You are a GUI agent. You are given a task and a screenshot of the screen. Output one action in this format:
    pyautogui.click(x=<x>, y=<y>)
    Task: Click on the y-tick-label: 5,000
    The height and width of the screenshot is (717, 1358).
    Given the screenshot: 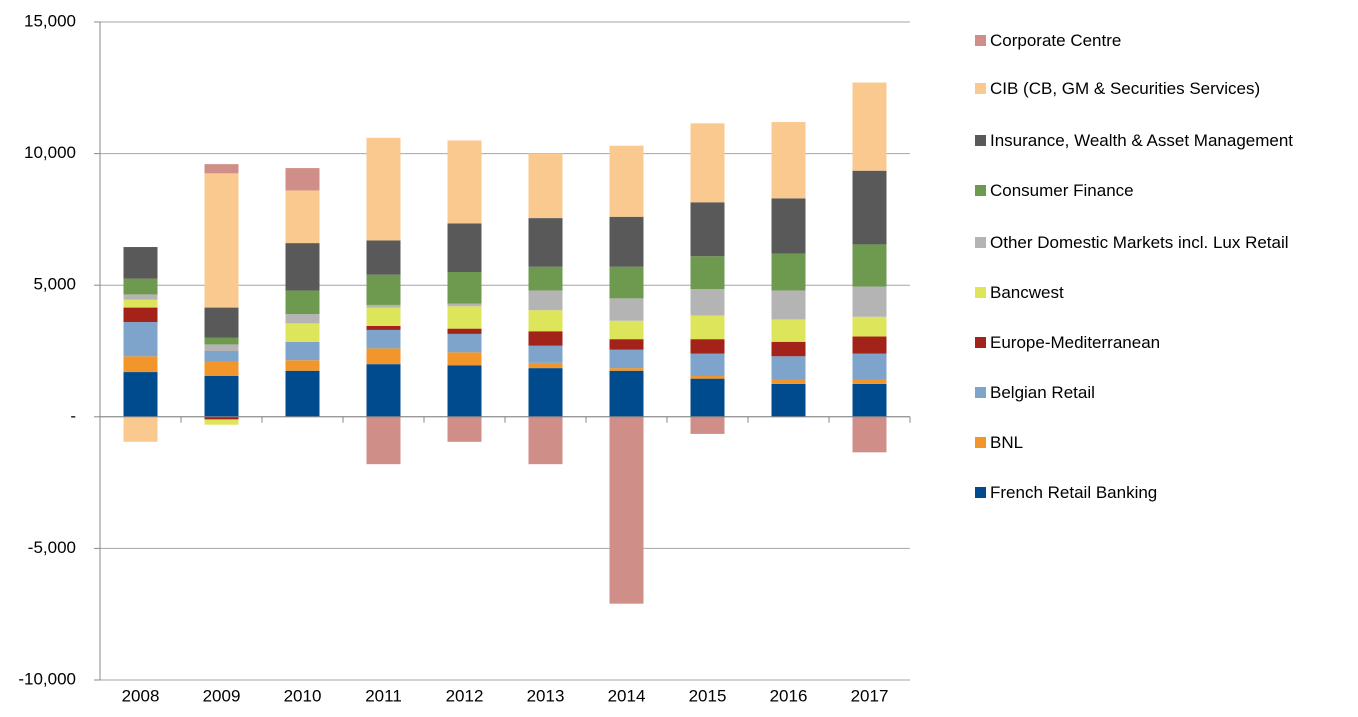 What is the action you would take?
    pyautogui.click(x=54, y=284)
    